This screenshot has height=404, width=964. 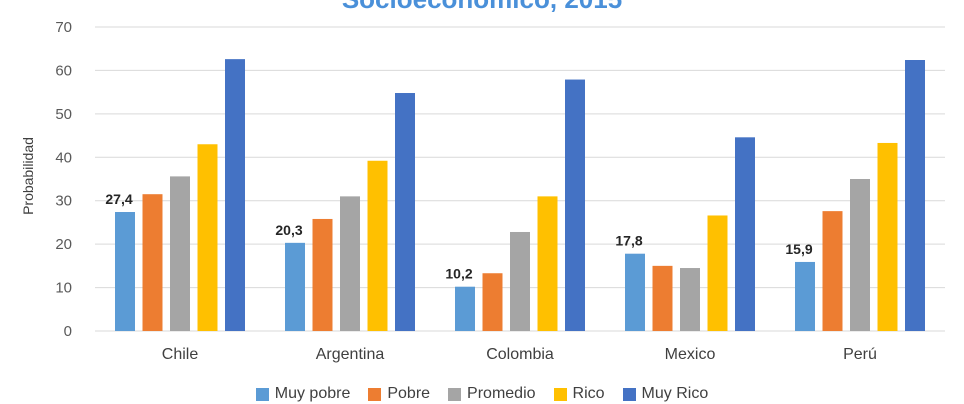 What do you see at coordinates (501, 393) in the screenshot?
I see `legend-label: Promedio` at bounding box center [501, 393].